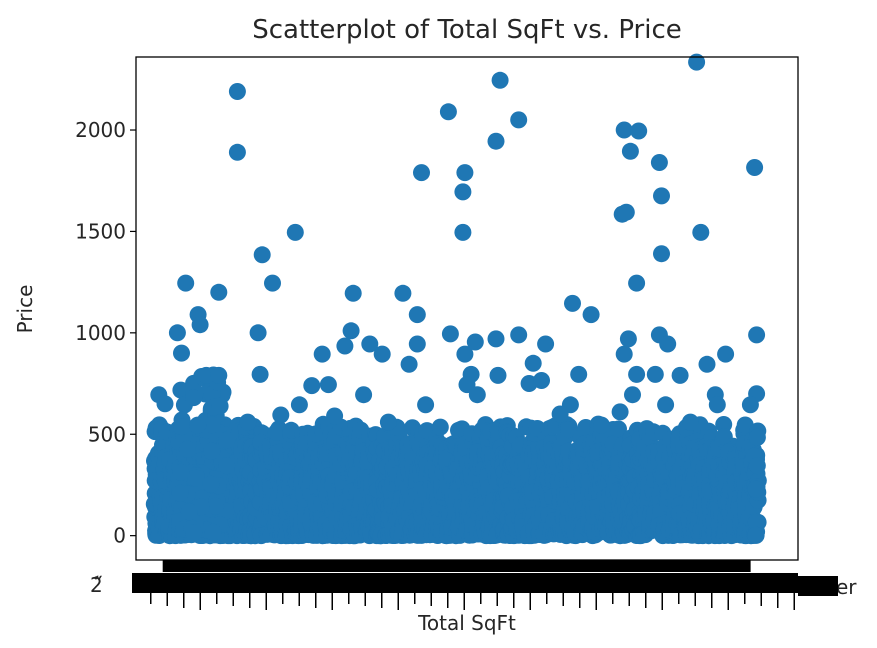 The width and height of the screenshot is (877, 648). I want to click on y-tick-label: 2000, so click(100, 130).